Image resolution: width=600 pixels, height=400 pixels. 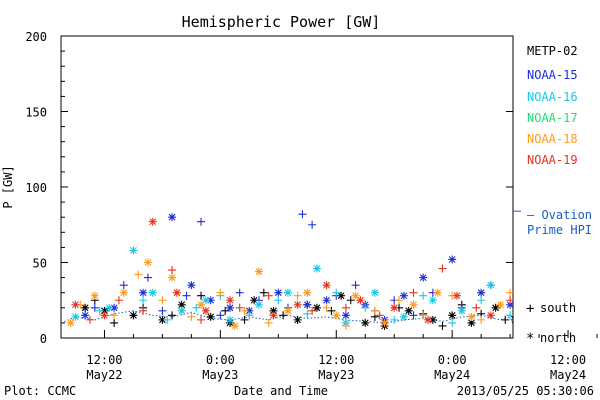 What do you see at coordinates (552, 118) in the screenshot?
I see `legend-noaa17: NOAA-17` at bounding box center [552, 118].